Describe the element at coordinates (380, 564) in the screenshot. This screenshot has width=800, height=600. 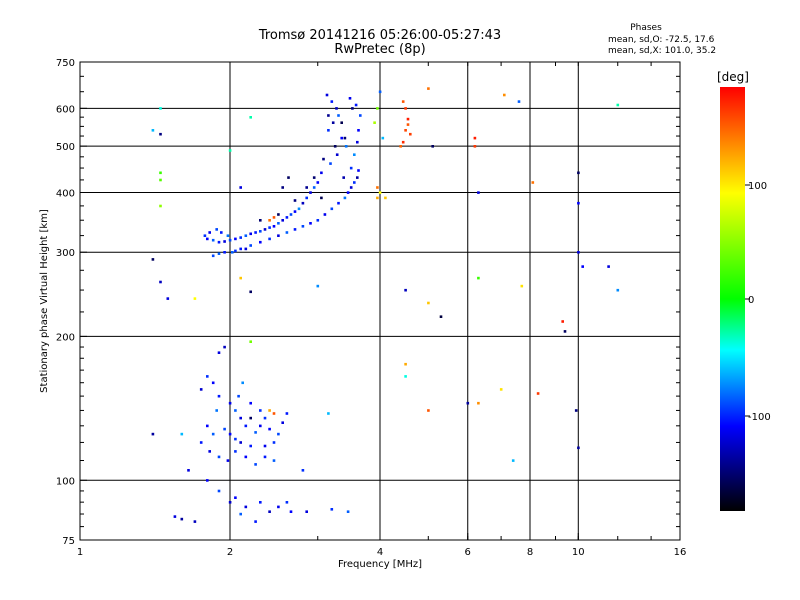
I see `x-axis-label: Frequency [MHz]` at that location.